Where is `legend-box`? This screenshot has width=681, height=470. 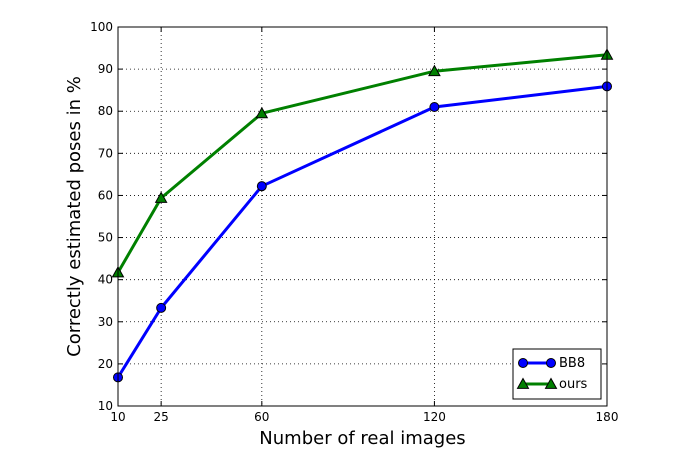
legend-box is located at coordinates (557, 374).